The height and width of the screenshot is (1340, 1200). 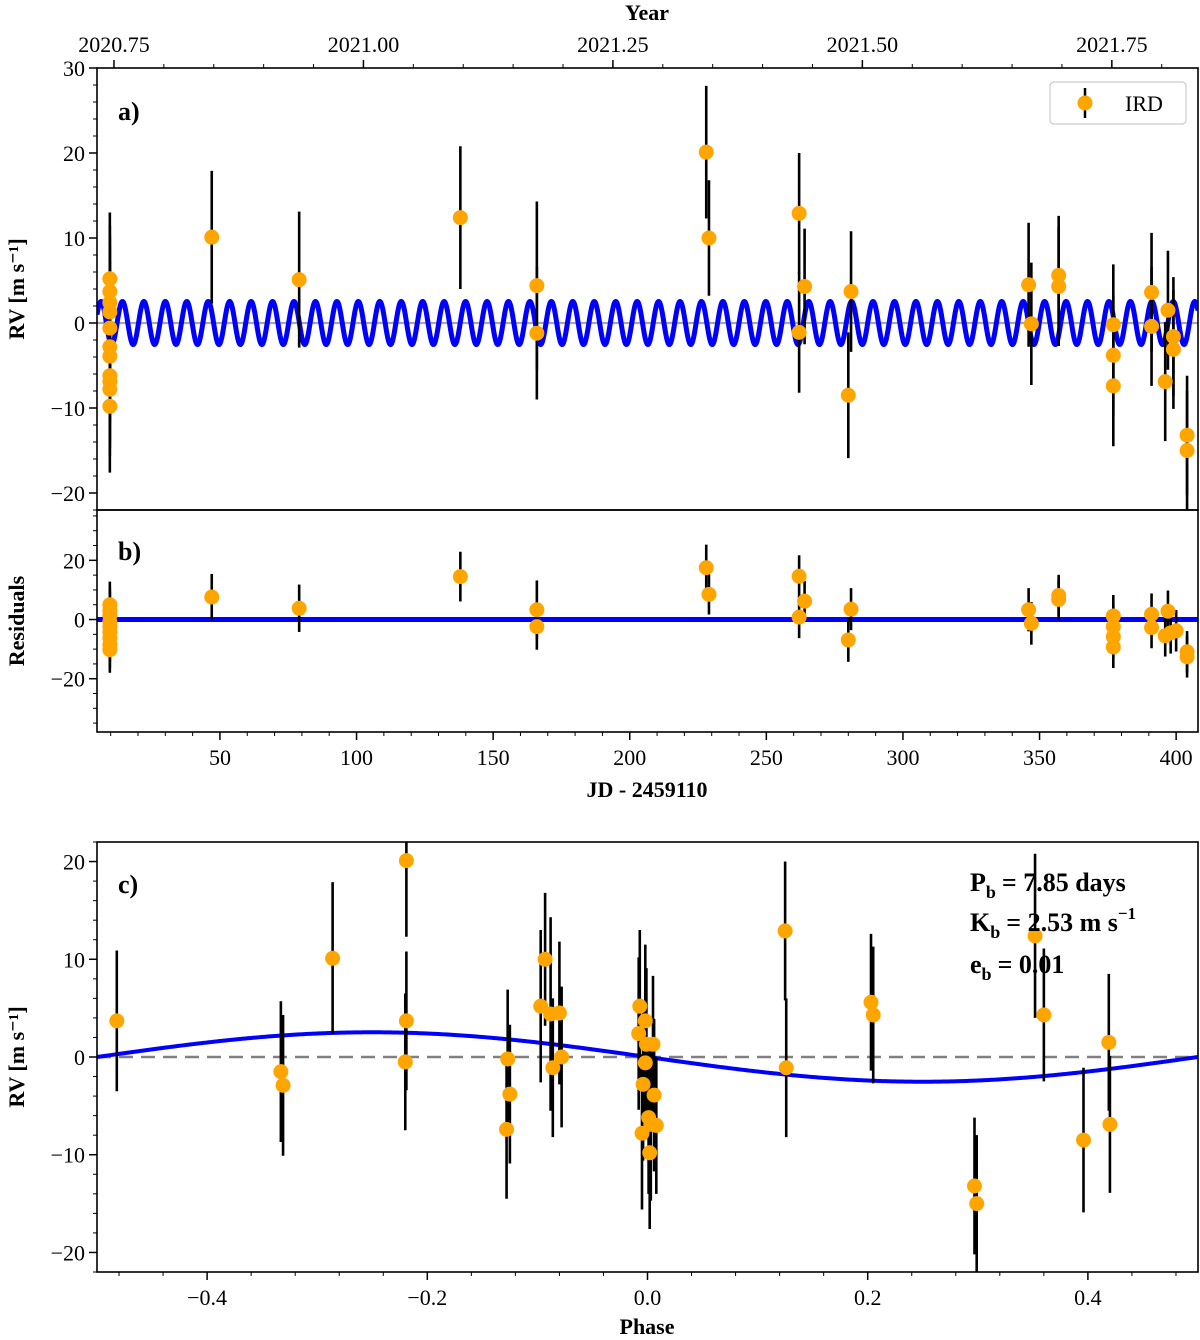 What do you see at coordinates (991, 892) in the screenshot?
I see `param-period-sub: b` at bounding box center [991, 892].